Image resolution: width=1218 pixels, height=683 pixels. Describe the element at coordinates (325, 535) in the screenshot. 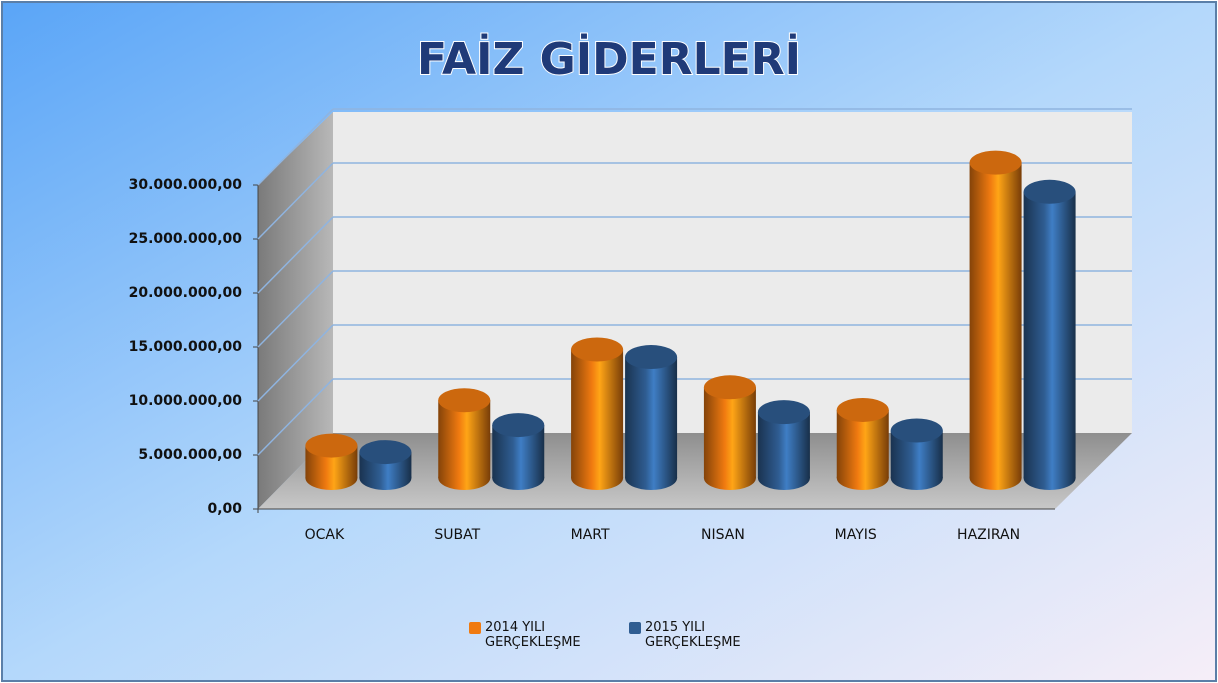

I see `x-tick-label: OCAK` at that location.